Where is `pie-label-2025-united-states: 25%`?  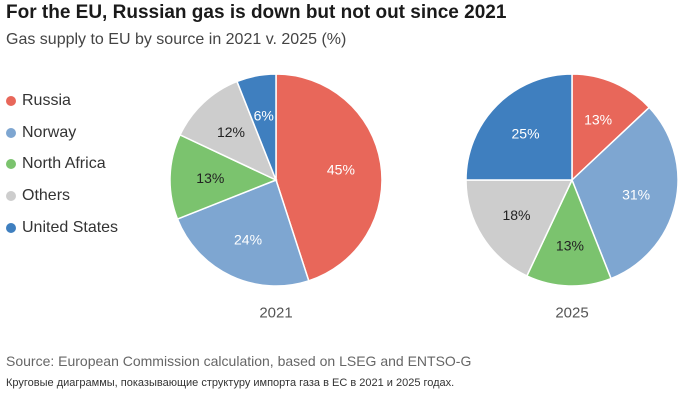
pie-label-2025-united-states: 25% is located at coordinates (526, 134).